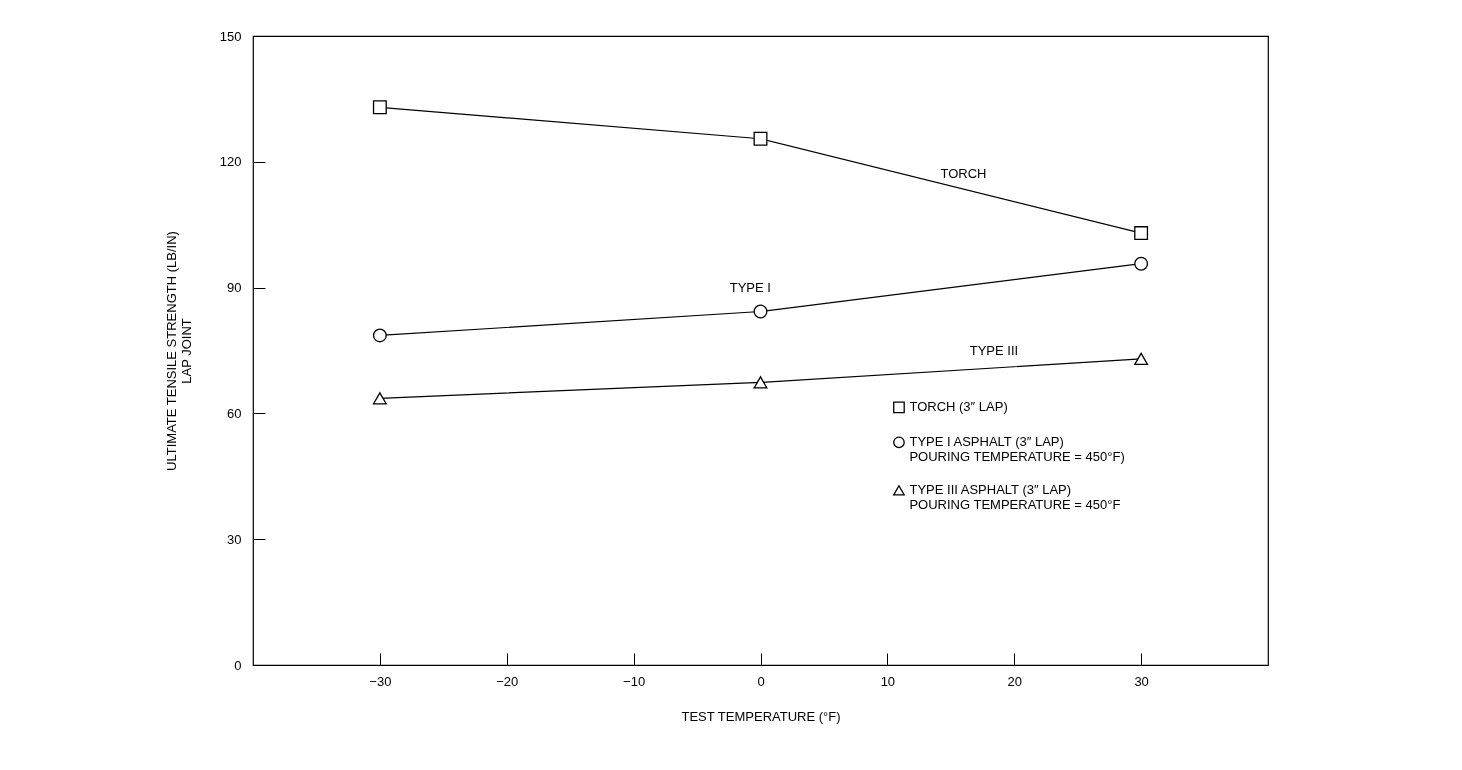 The image size is (1462, 770). What do you see at coordinates (750, 287) in the screenshot?
I see `annotation: TYPE I` at bounding box center [750, 287].